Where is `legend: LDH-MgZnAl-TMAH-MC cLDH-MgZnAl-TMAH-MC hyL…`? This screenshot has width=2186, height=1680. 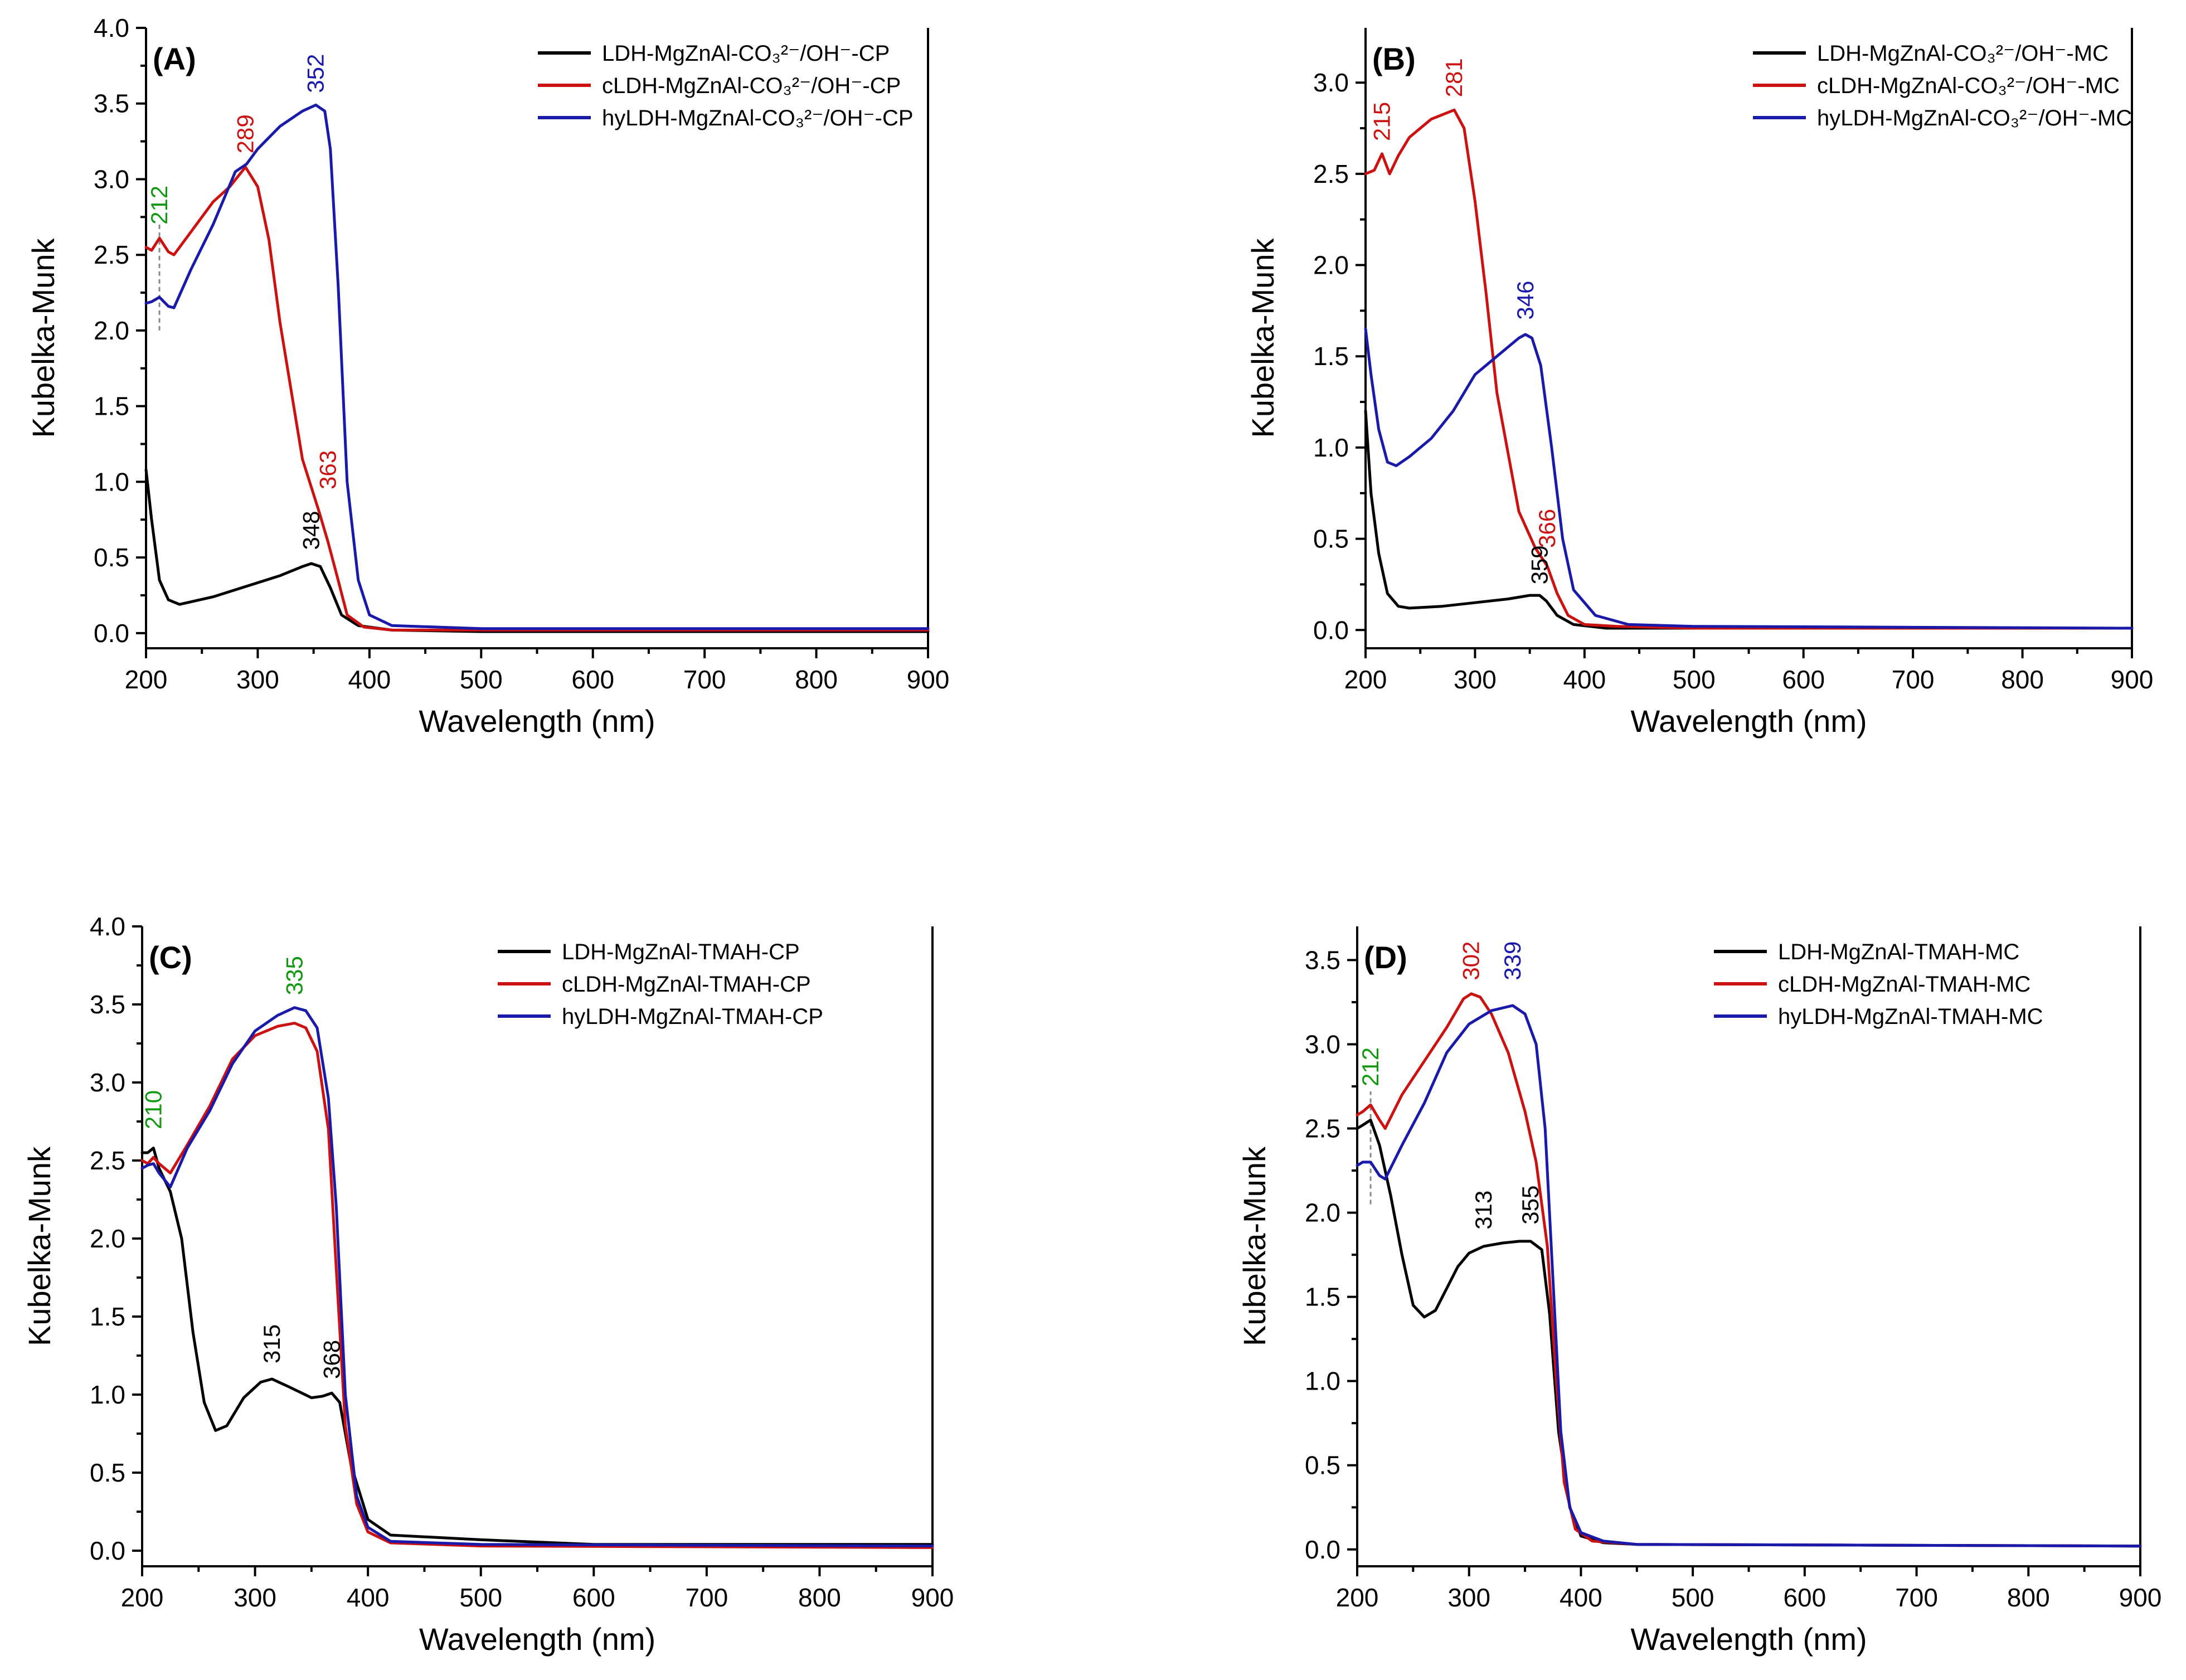
legend: LDH-MgZnAl-TMAH-MC cLDH-MgZnAl-TMAH-MC hyL… is located at coordinates (1878, 984).